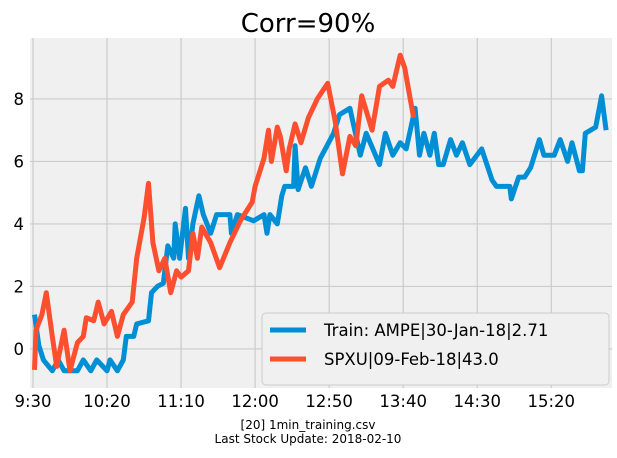  Describe the element at coordinates (477, 401) in the screenshot. I see `x-tick-label: 14:30` at that location.